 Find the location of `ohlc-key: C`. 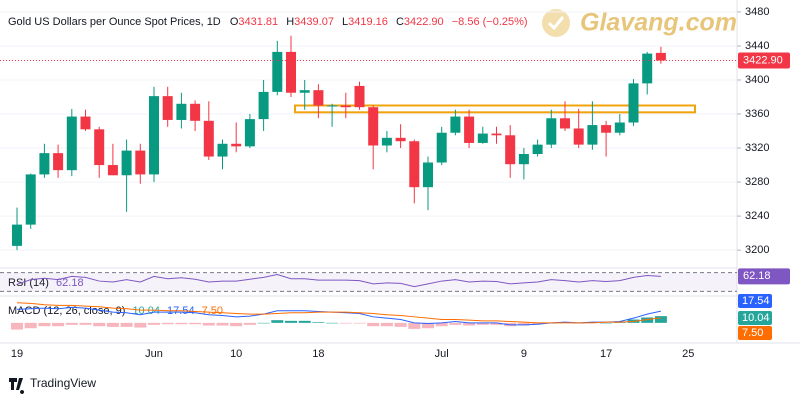

ohlc-key: C is located at coordinates (400, 22).